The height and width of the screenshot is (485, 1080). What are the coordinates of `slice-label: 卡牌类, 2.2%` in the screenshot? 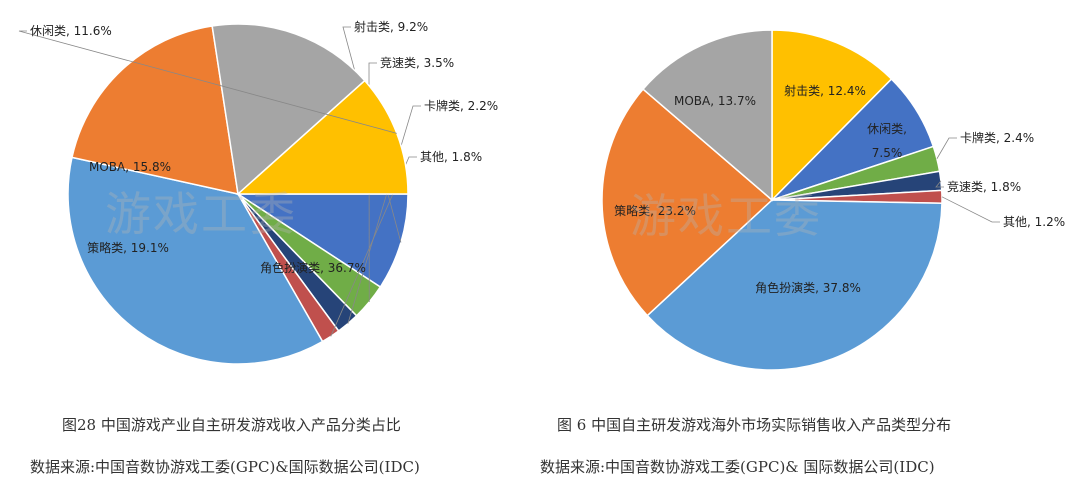 It's located at (461, 106).